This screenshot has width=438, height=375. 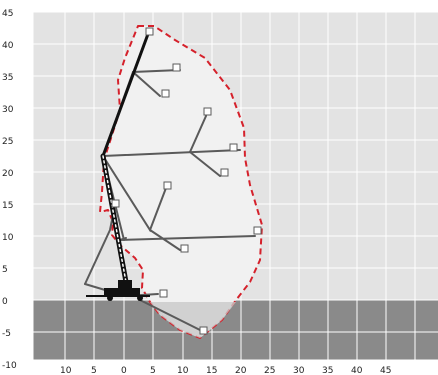 What do you see at coordinates (269, 370) in the screenshot?
I see `x-tick: 25` at bounding box center [269, 370].